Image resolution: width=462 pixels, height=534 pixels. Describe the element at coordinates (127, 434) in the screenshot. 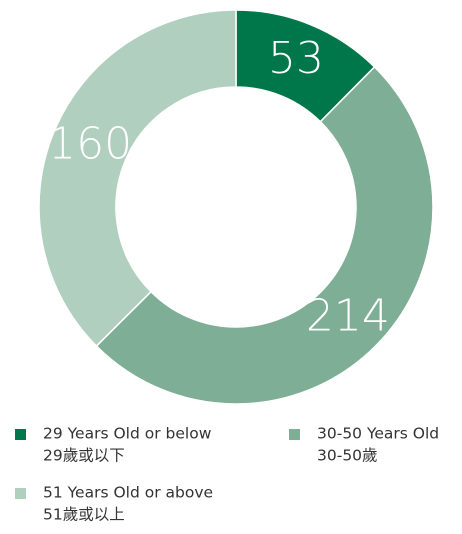

I see `legend-label: 29 Years Old or below` at that location.